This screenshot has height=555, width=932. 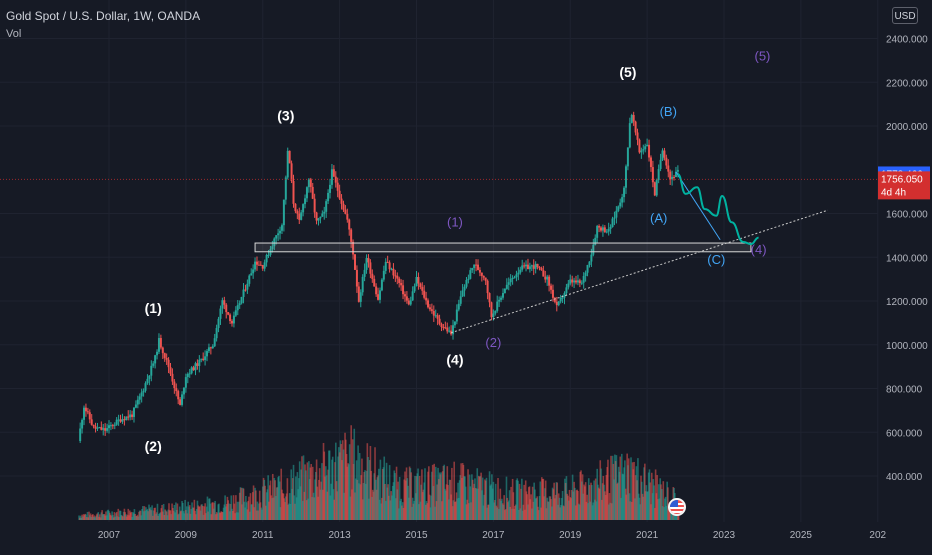 I want to click on us-flag-icon, so click(x=677, y=507).